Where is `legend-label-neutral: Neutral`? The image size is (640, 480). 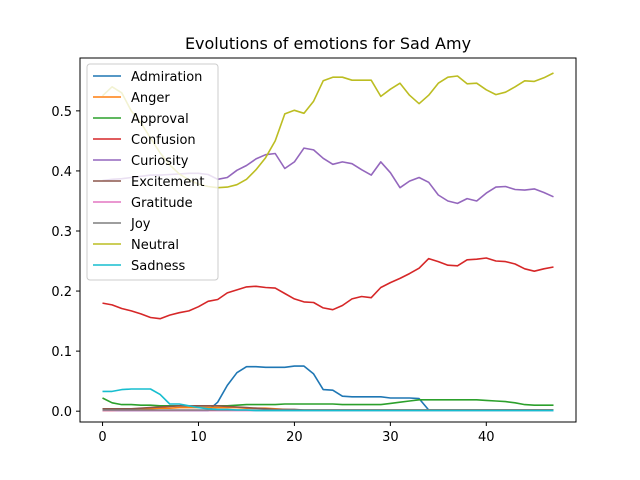 legend-label-neutral: Neutral is located at coordinates (155, 245).